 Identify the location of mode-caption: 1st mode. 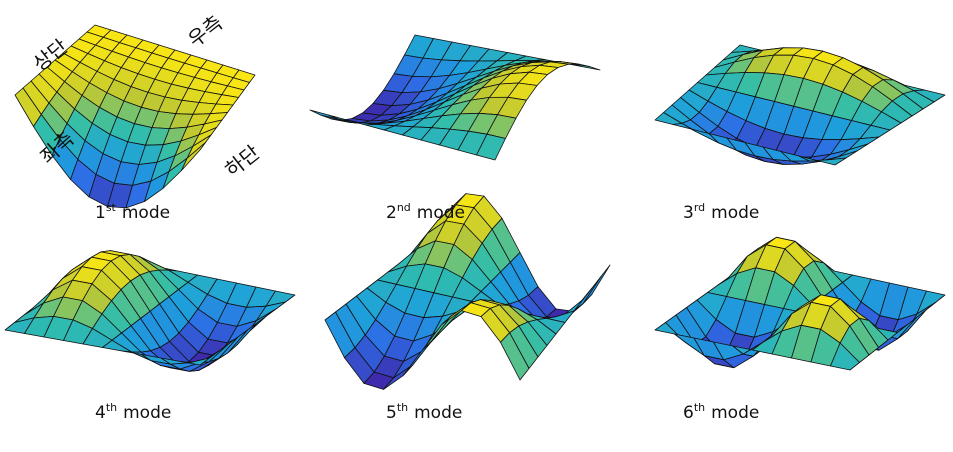
(132, 212).